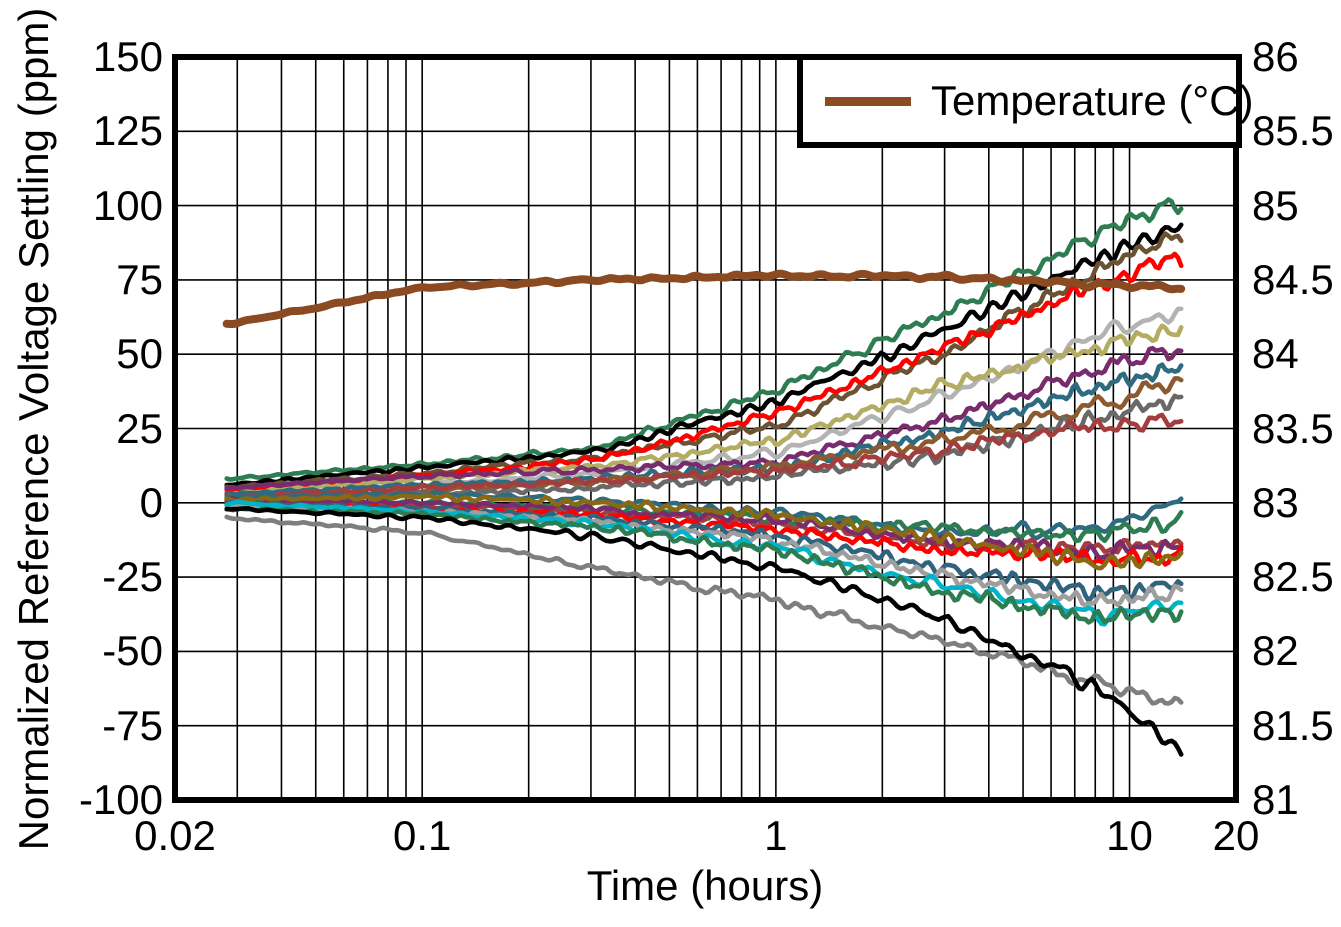 The height and width of the screenshot is (927, 1341). I want to click on tick-label: 100, so click(127, 205).